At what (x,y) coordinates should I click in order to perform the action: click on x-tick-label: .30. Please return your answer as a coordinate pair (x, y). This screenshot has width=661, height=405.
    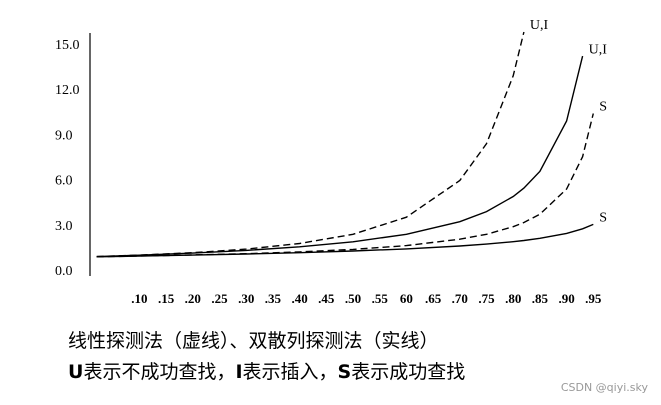
    Looking at the image, I should click on (246, 298).